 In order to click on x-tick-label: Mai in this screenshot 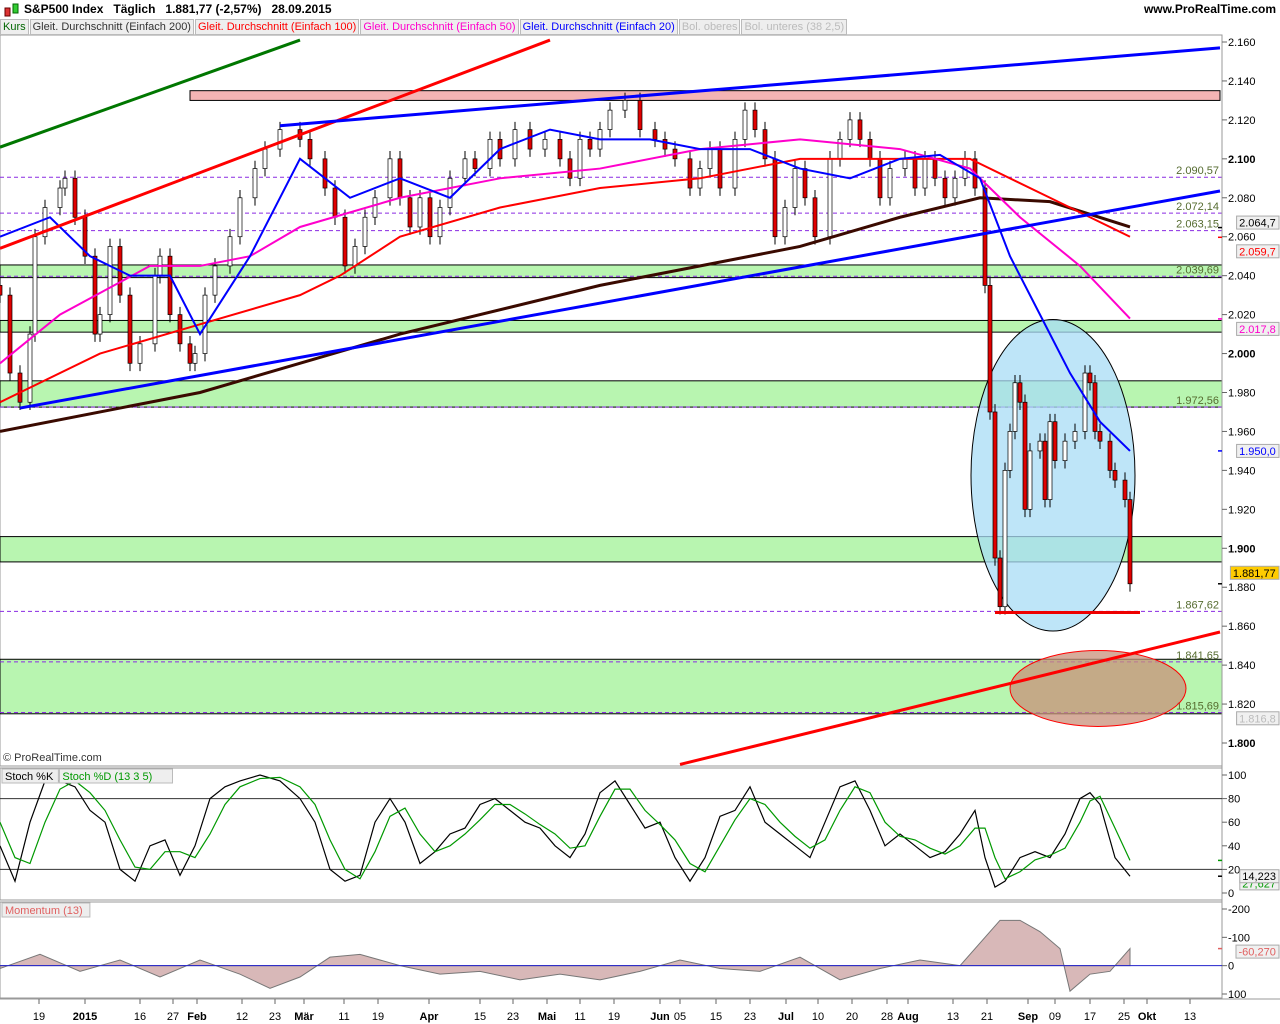, I will do `click(547, 1017)`.